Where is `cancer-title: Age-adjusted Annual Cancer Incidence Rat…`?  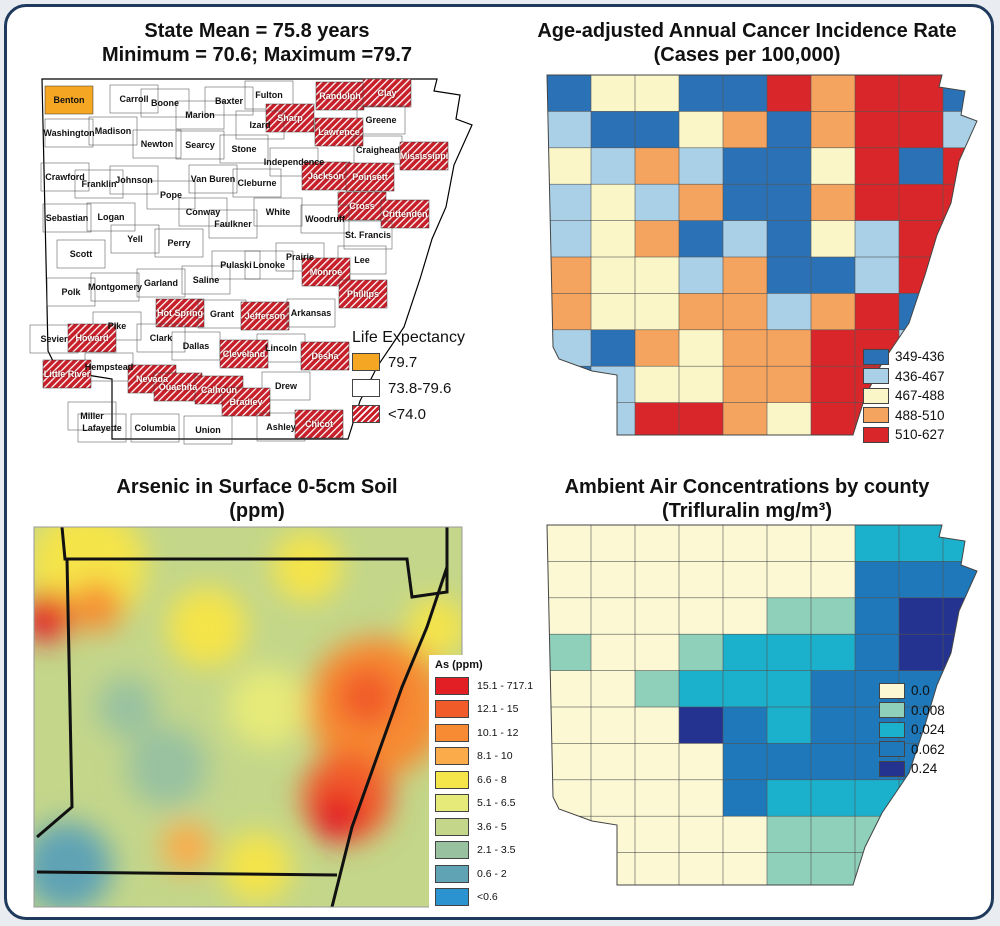 cancer-title: Age-adjusted Annual Cancer Incidence Rat… is located at coordinates (747, 43).